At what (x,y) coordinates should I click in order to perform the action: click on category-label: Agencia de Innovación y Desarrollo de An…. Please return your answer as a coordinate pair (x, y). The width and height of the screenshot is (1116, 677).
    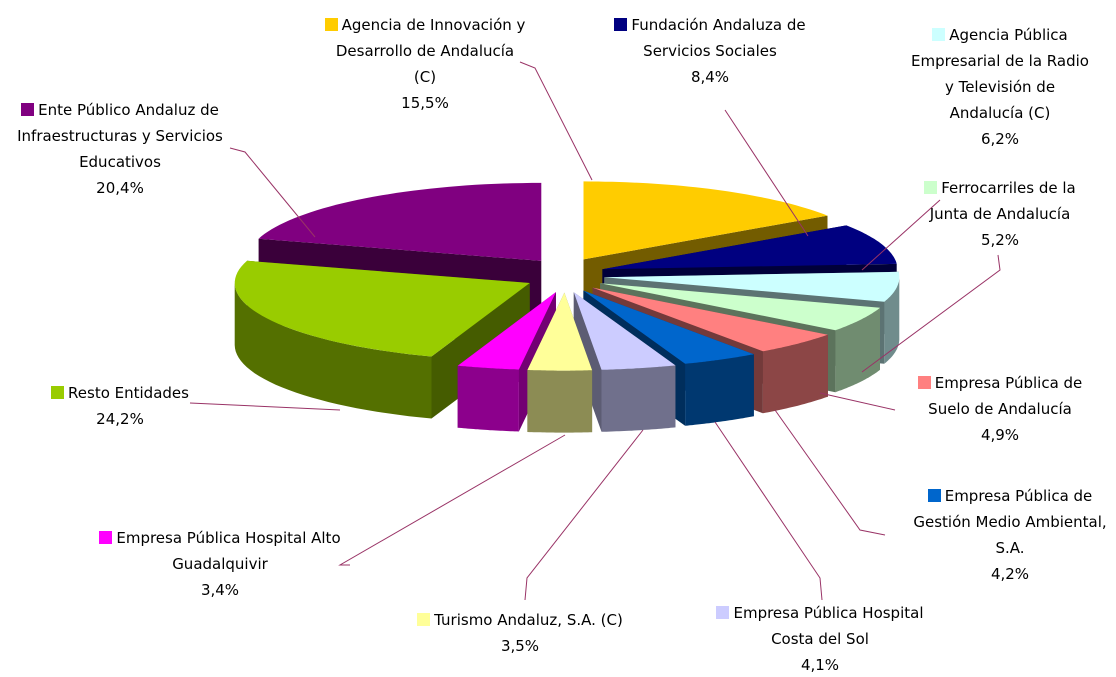
    Looking at the image, I should click on (430, 51).